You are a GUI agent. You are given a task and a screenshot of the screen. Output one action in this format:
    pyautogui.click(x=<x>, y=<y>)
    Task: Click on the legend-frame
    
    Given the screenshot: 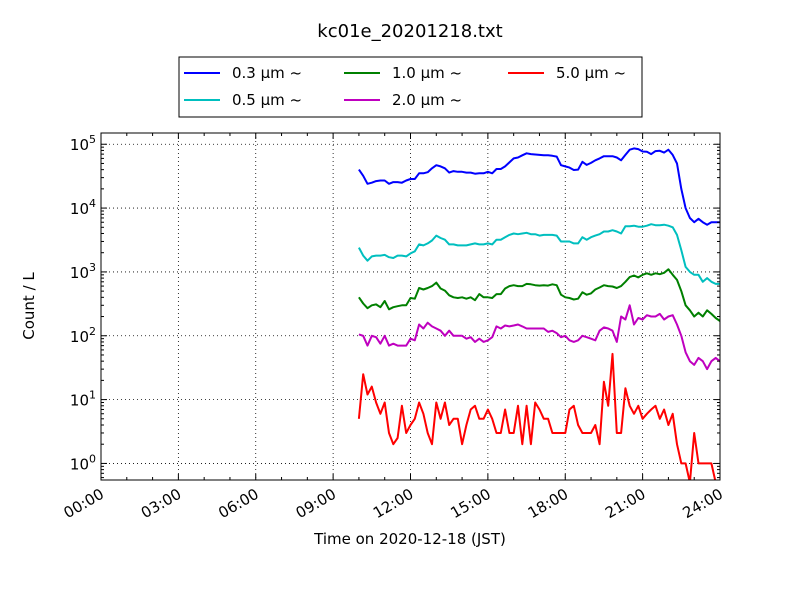 What is the action you would take?
    pyautogui.click(x=410, y=87)
    